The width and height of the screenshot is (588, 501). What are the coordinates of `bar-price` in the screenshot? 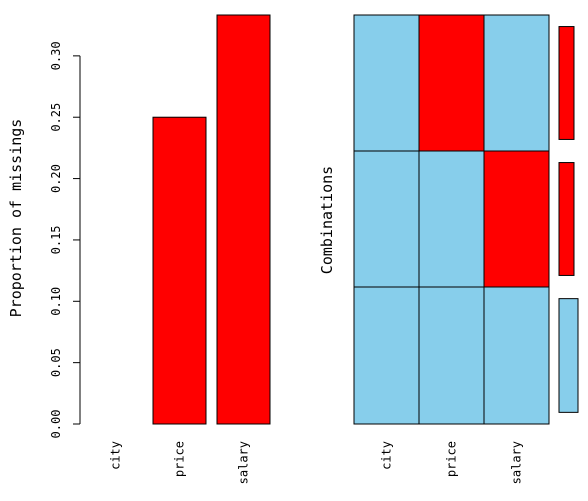 It's located at (179, 270).